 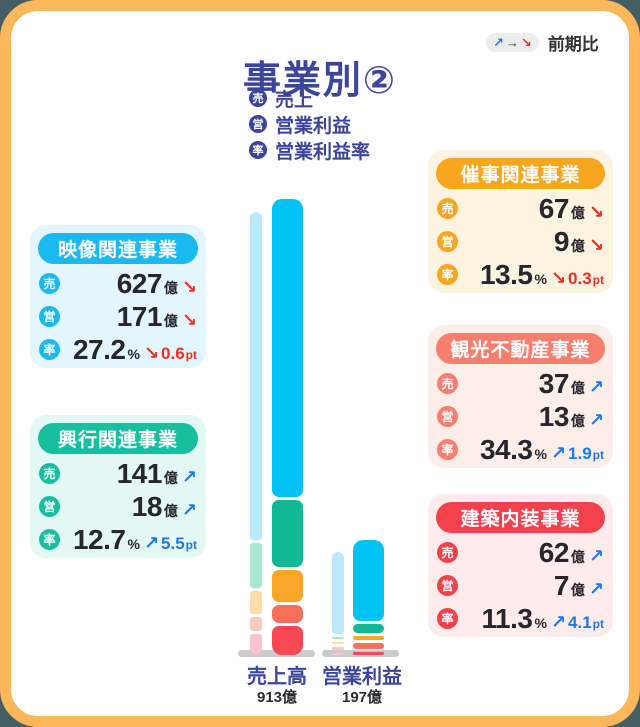 I want to click on segment-card: 観光不動産事業売 37 億 ↗ 営 13 億 ↗ 率 34.3% ↗ 1.9 pt, so click(x=520, y=396).